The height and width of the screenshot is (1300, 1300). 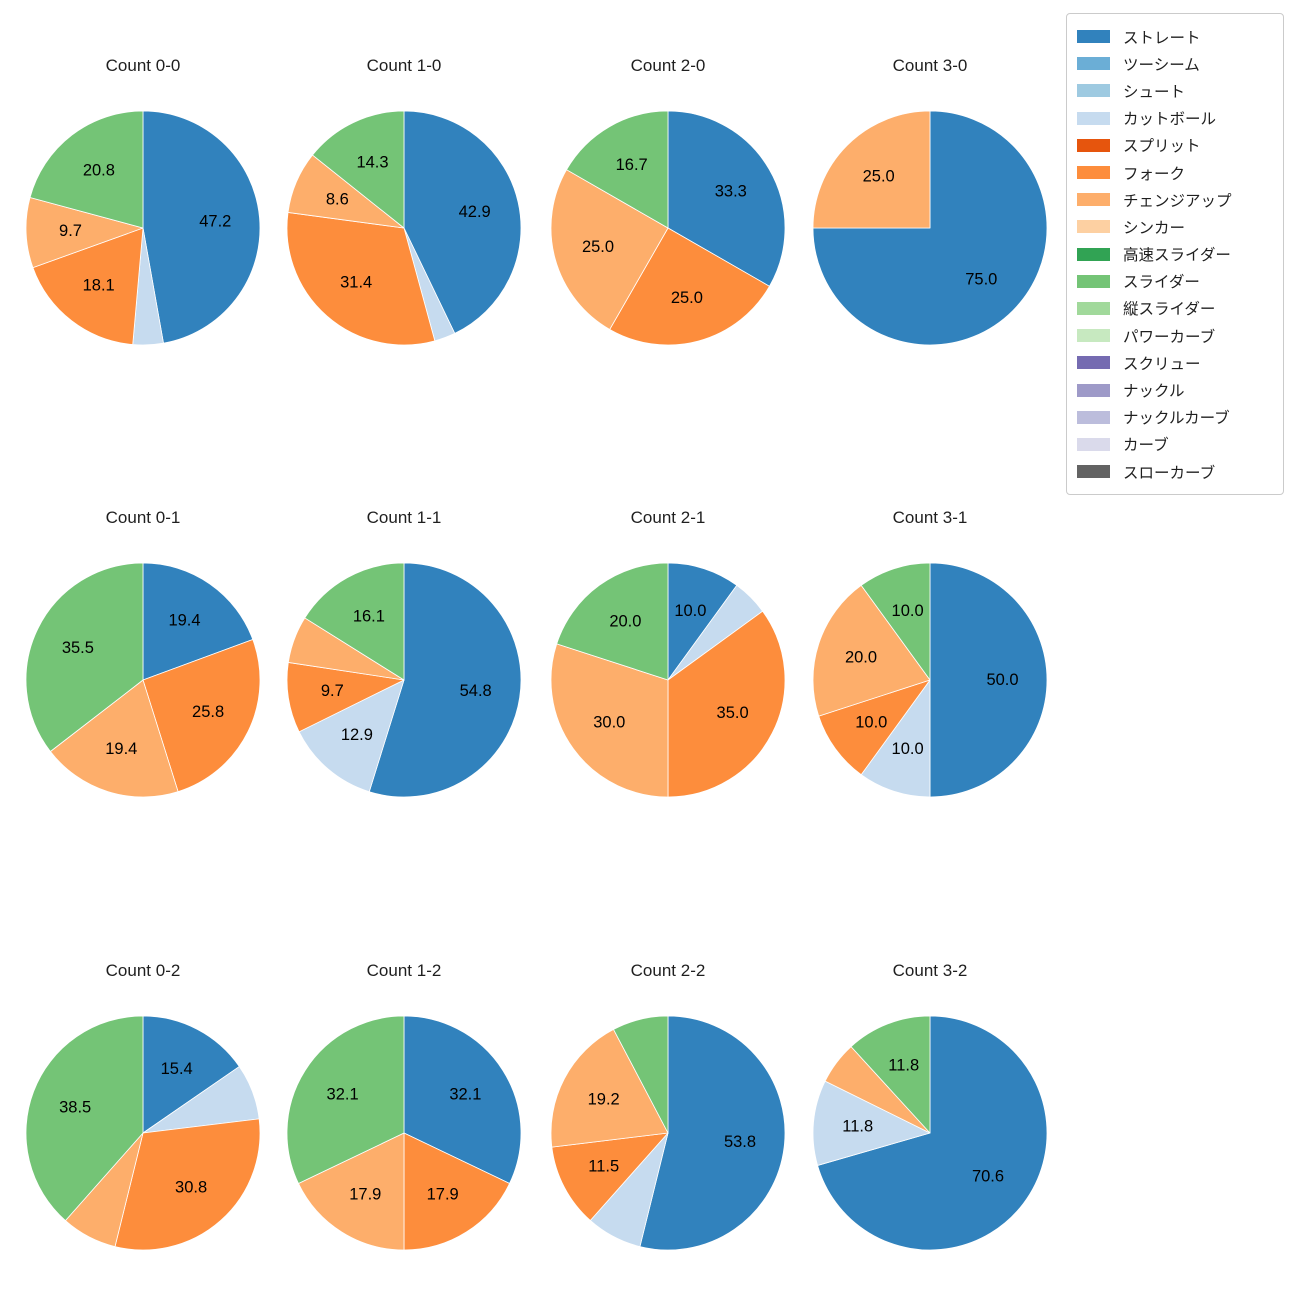 What do you see at coordinates (404, 65) in the screenshot?
I see `chart-title: Count 1-0` at bounding box center [404, 65].